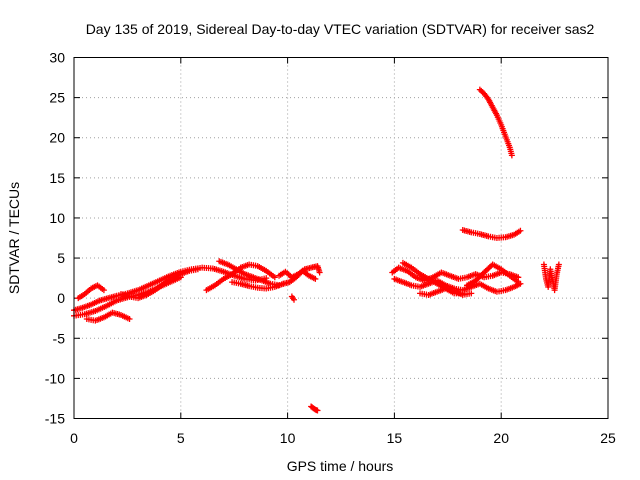 The image size is (640, 480). Describe the element at coordinates (343, 438) in the screenshot. I see `x-tick-labels: 0 5 10 15 20 25` at that location.